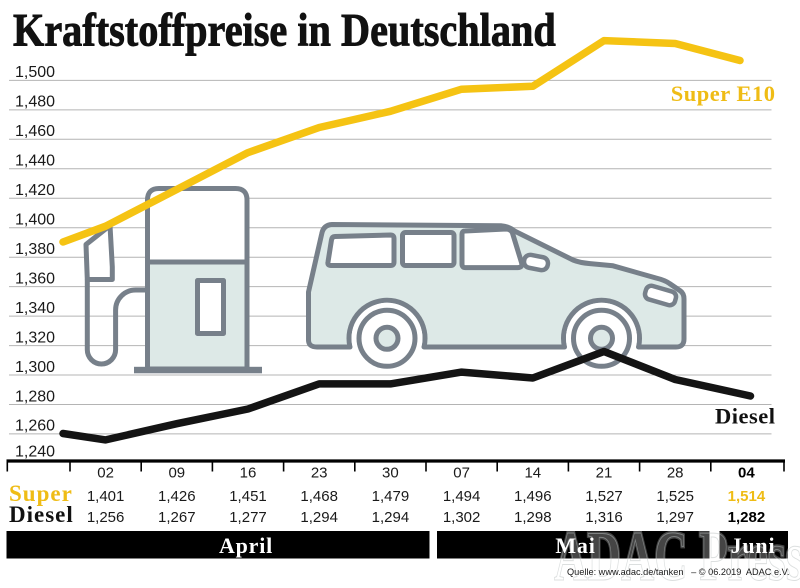 The image size is (800, 588). What do you see at coordinates (35, 367) in the screenshot?
I see `svg-text: 1,300` at bounding box center [35, 367].